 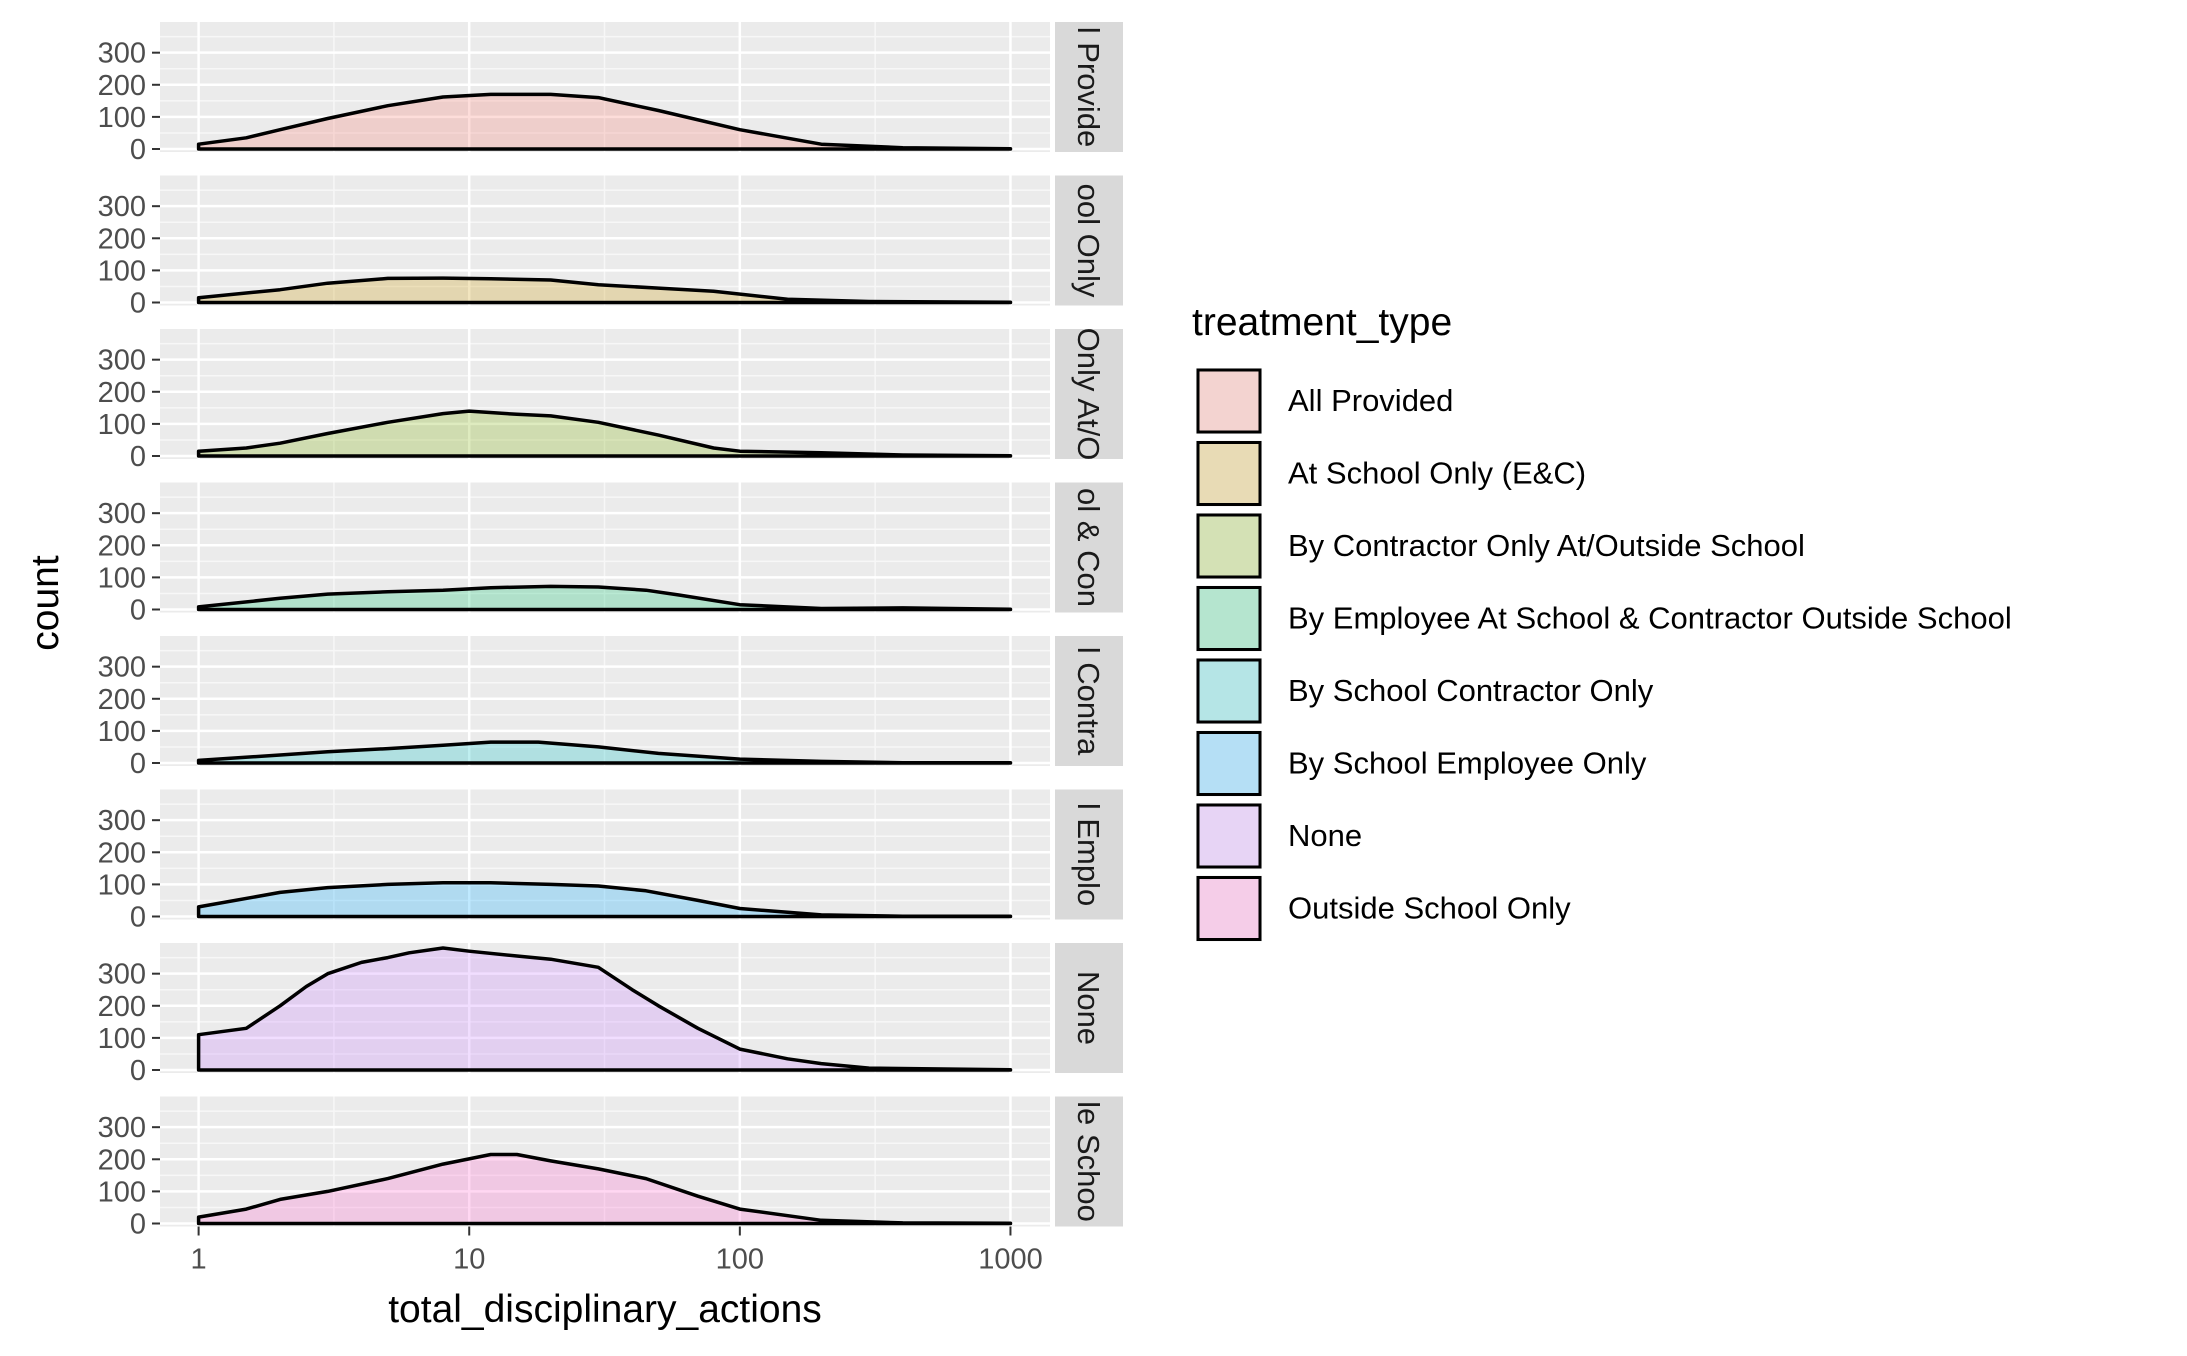 What do you see at coordinates (1471, 690) in the screenshot?
I see `legend-entry-label: By School Contractor Only` at bounding box center [1471, 690].